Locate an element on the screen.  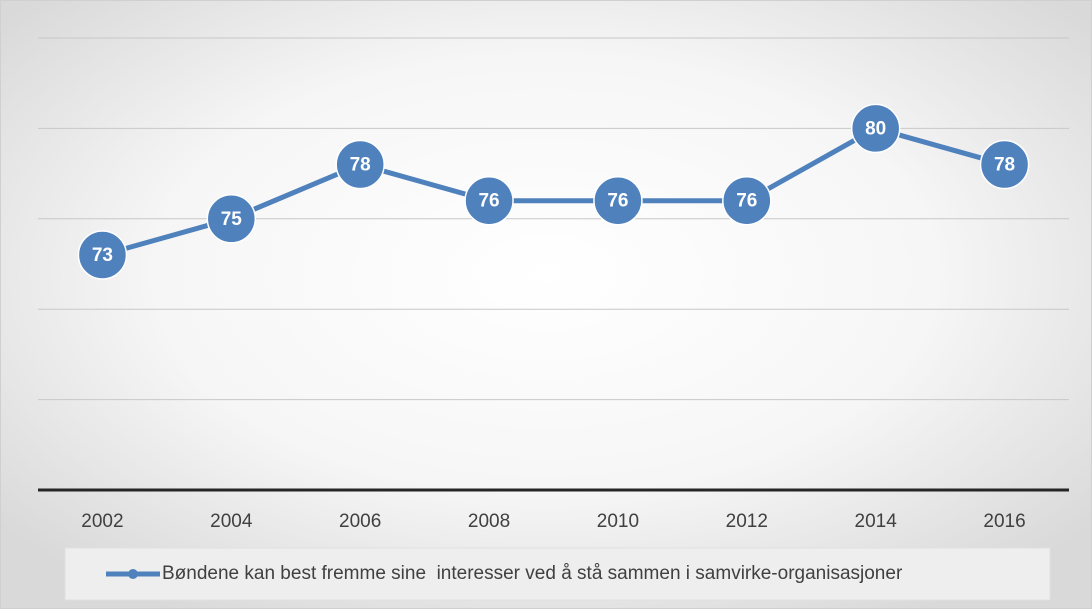
x-tick-label: 2006 is located at coordinates (360, 521).